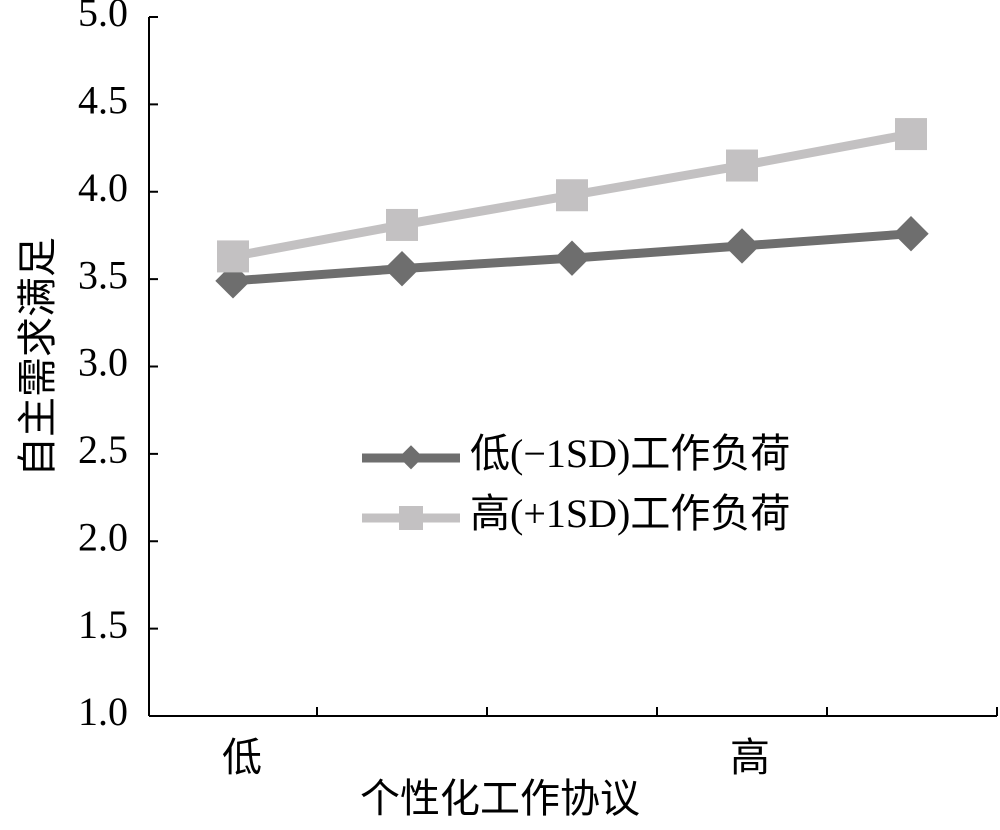 This screenshot has width=1000, height=830. What do you see at coordinates (103, 100) in the screenshot?
I see `y-tick-label: 4.5` at bounding box center [103, 100].